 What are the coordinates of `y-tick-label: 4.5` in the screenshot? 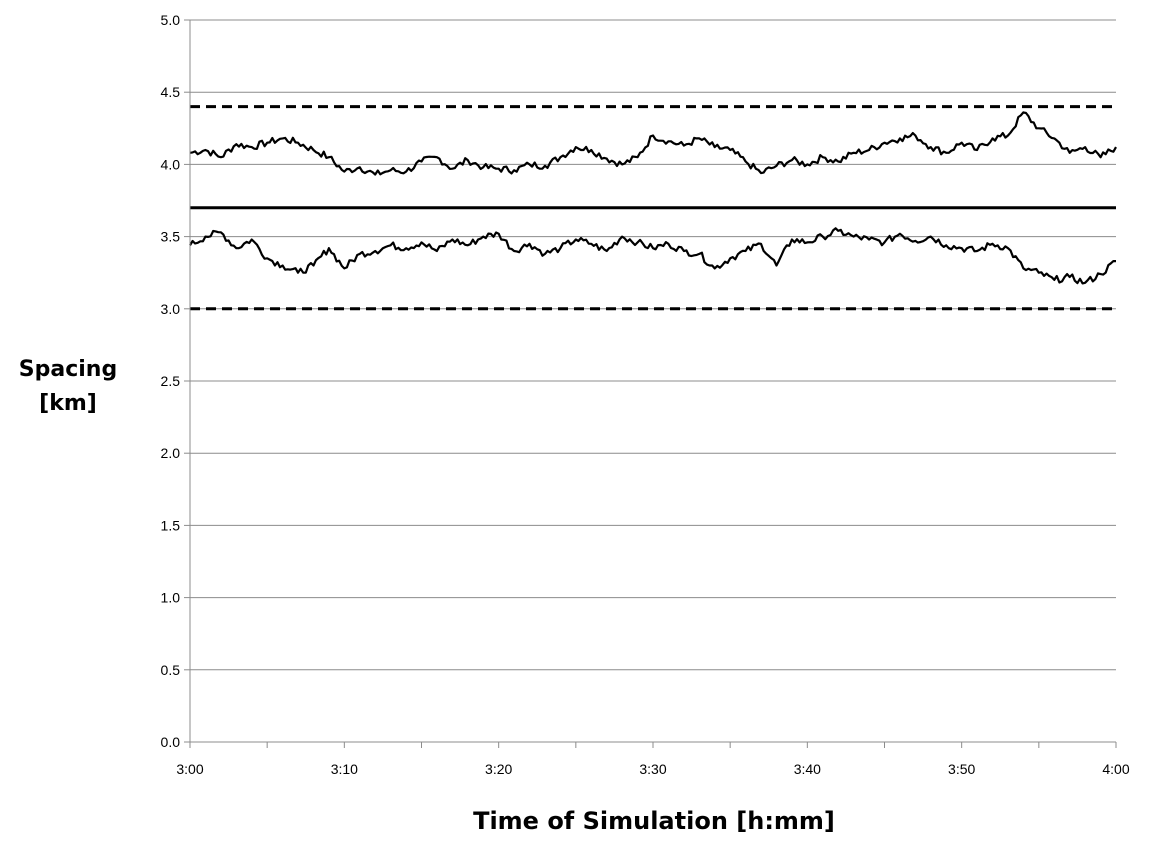 It's located at (171, 92).